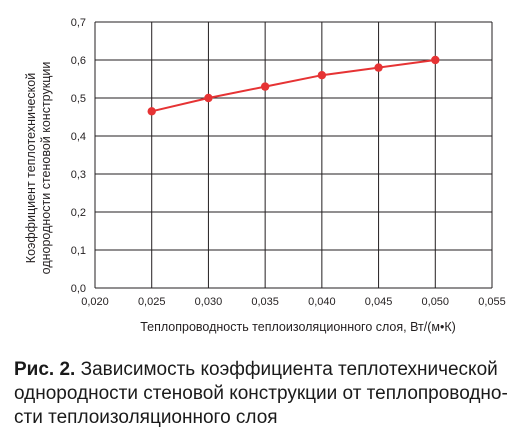  Describe the element at coordinates (46, 168) in the screenshot. I see `y-axis-label-line2: однородности стеновой конструкции` at that location.